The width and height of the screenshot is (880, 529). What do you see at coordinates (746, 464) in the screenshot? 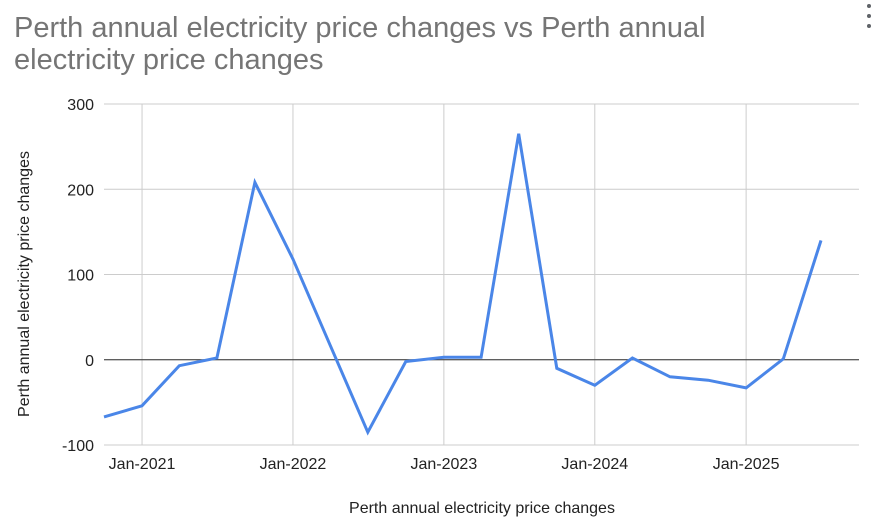
I see `x-tick-label: Jan-2025` at bounding box center [746, 464].